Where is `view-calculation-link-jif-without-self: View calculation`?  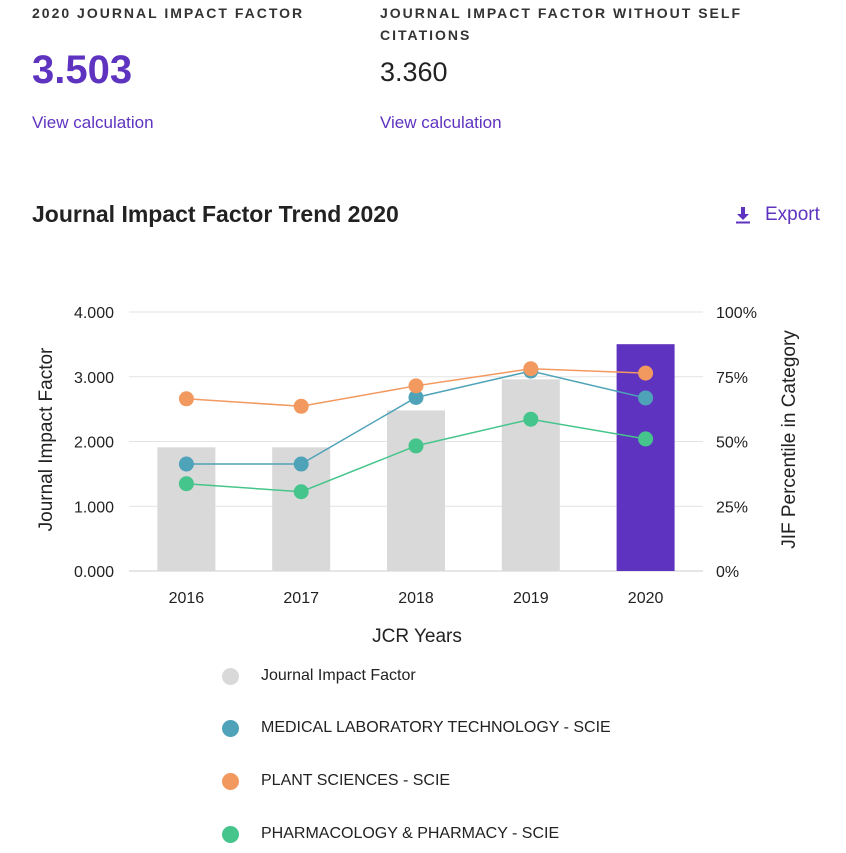 view-calculation-link-jif-without-self: View calculation is located at coordinates (441, 122).